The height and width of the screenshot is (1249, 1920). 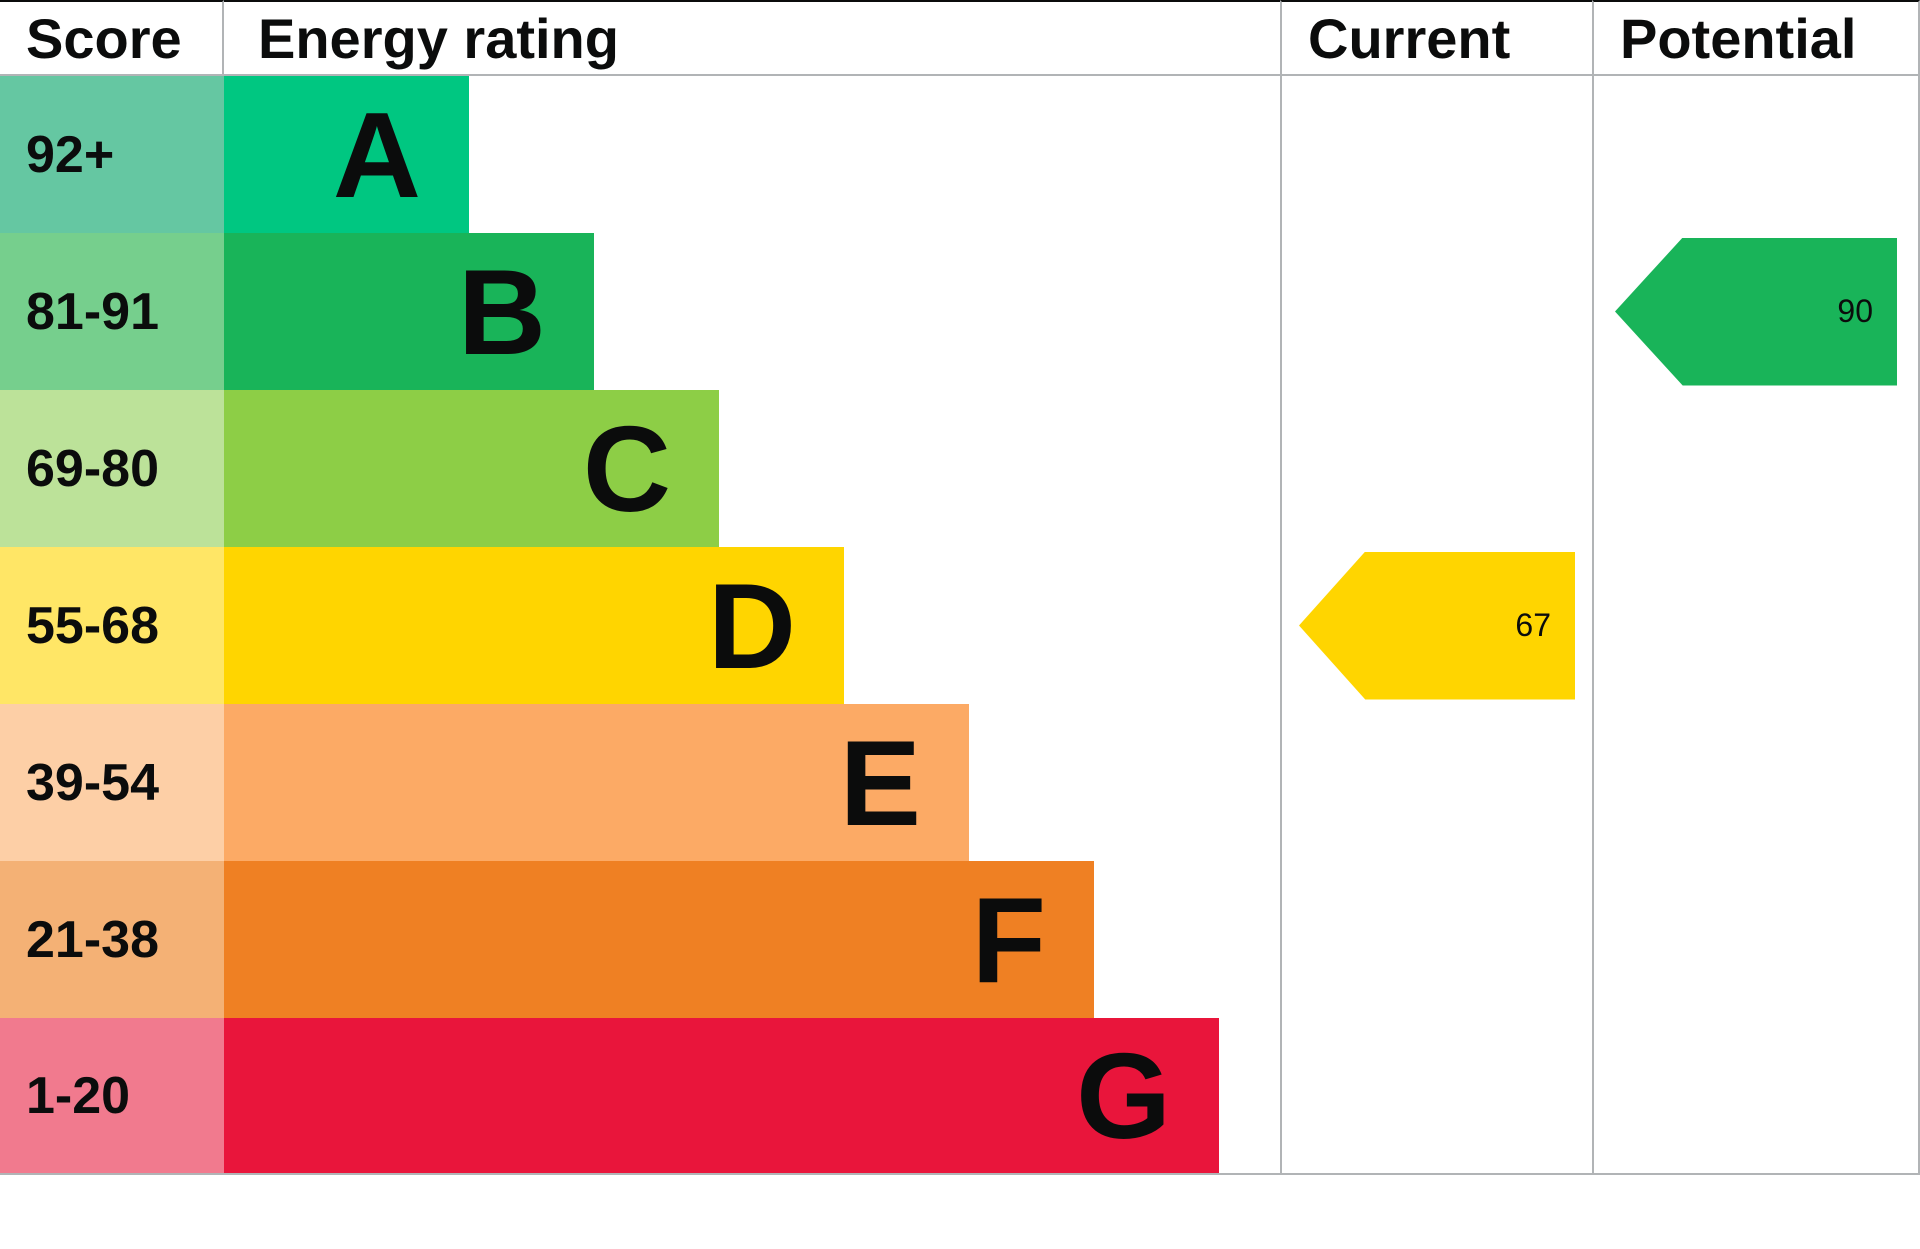 What do you see at coordinates (409, 311) in the screenshot?
I see `rating-bar-b: B` at bounding box center [409, 311].